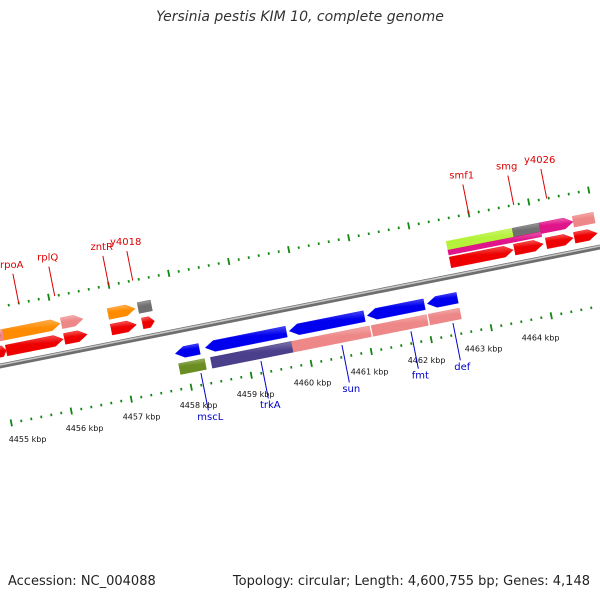 This screenshot has width=600, height=600. Describe the element at coordinates (462, 367) in the screenshot. I see `gene-label: def` at that location.